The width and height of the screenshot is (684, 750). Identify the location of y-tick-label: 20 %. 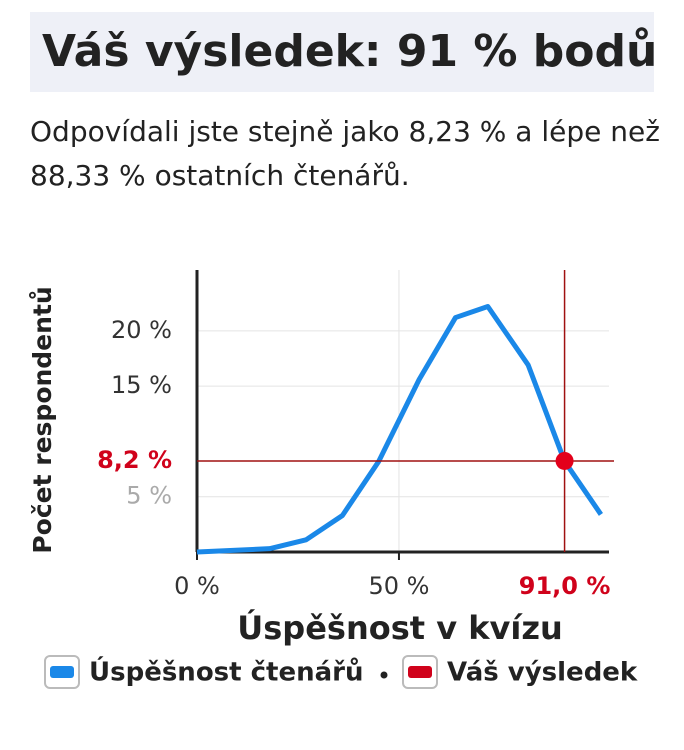
(141, 330).